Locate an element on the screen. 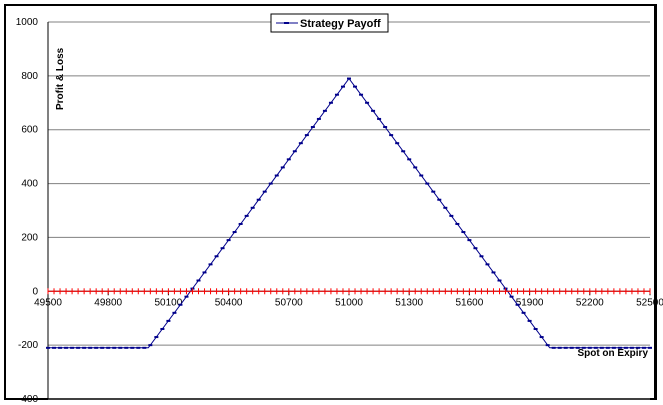  x-tick-label: 52200 is located at coordinates (590, 302).